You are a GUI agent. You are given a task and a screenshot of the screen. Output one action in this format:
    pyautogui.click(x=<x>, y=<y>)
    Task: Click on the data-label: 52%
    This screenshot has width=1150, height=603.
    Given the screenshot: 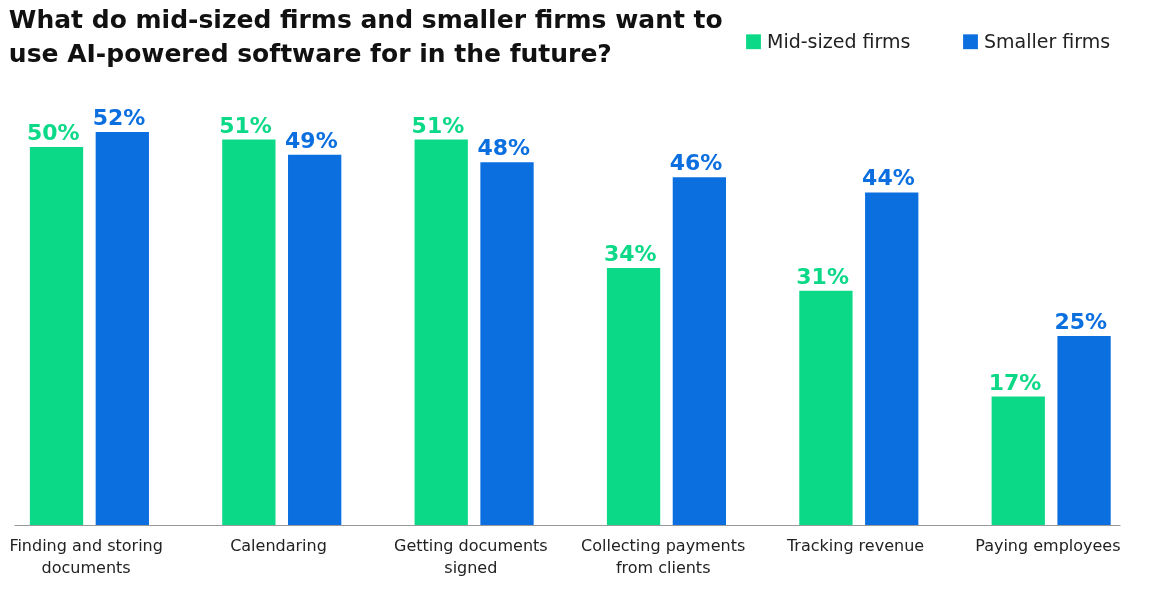 What is the action you would take?
    pyautogui.click(x=119, y=117)
    